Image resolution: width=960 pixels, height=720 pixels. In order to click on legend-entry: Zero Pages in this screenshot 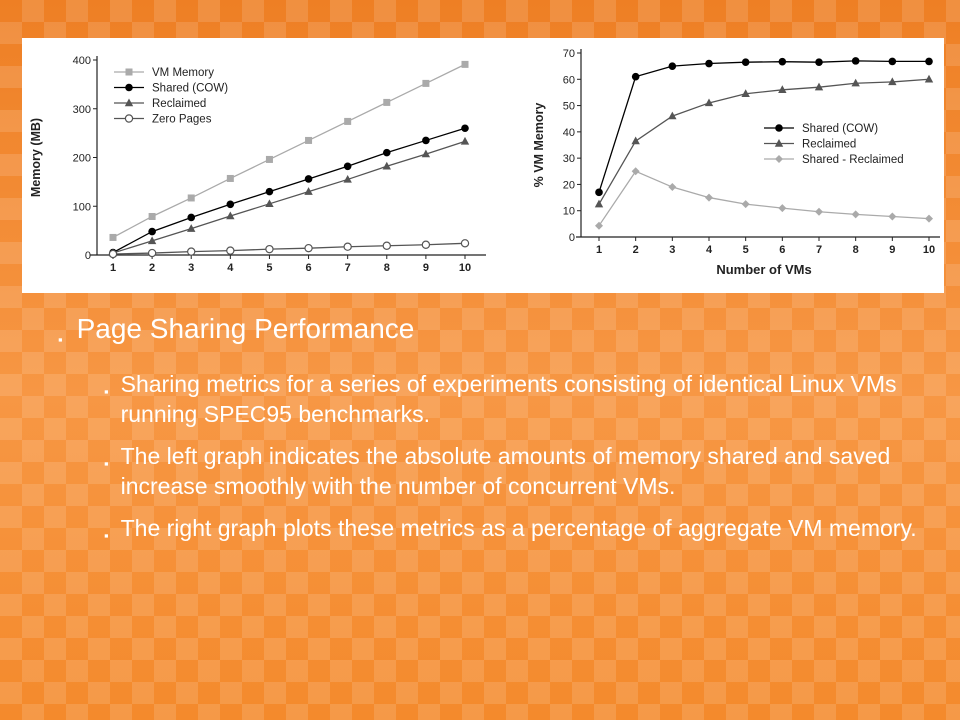, I will do `click(163, 120)`.